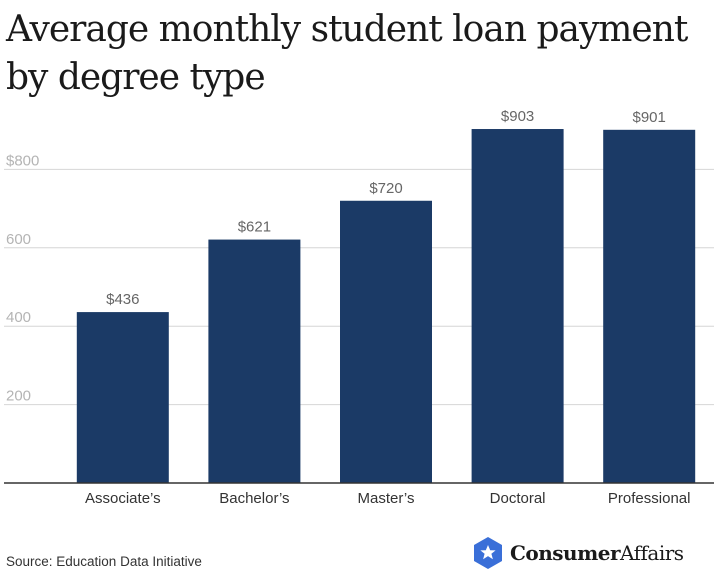 The width and height of the screenshot is (720, 576). What do you see at coordinates (518, 498) in the screenshot?
I see `x-tick-label: Doctoral` at bounding box center [518, 498].